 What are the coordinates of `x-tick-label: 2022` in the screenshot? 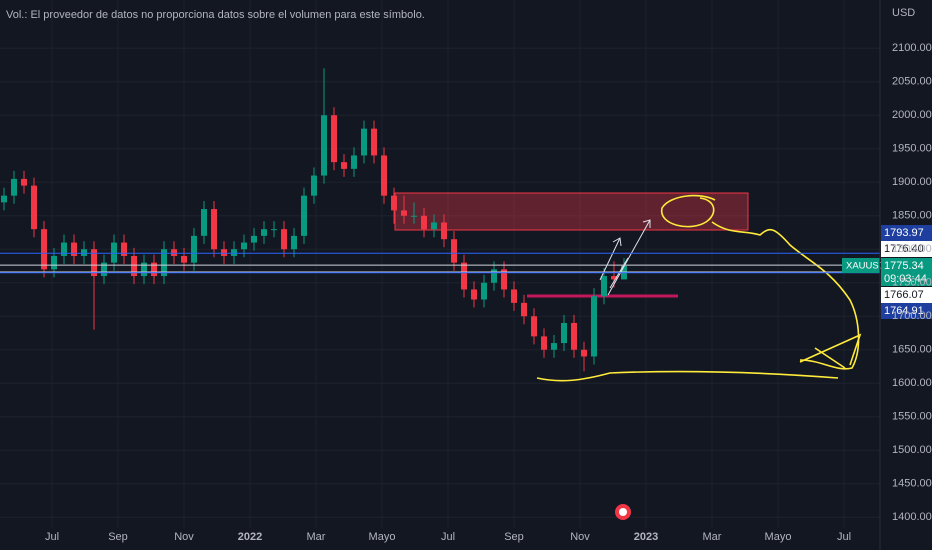 It's located at (250, 537).